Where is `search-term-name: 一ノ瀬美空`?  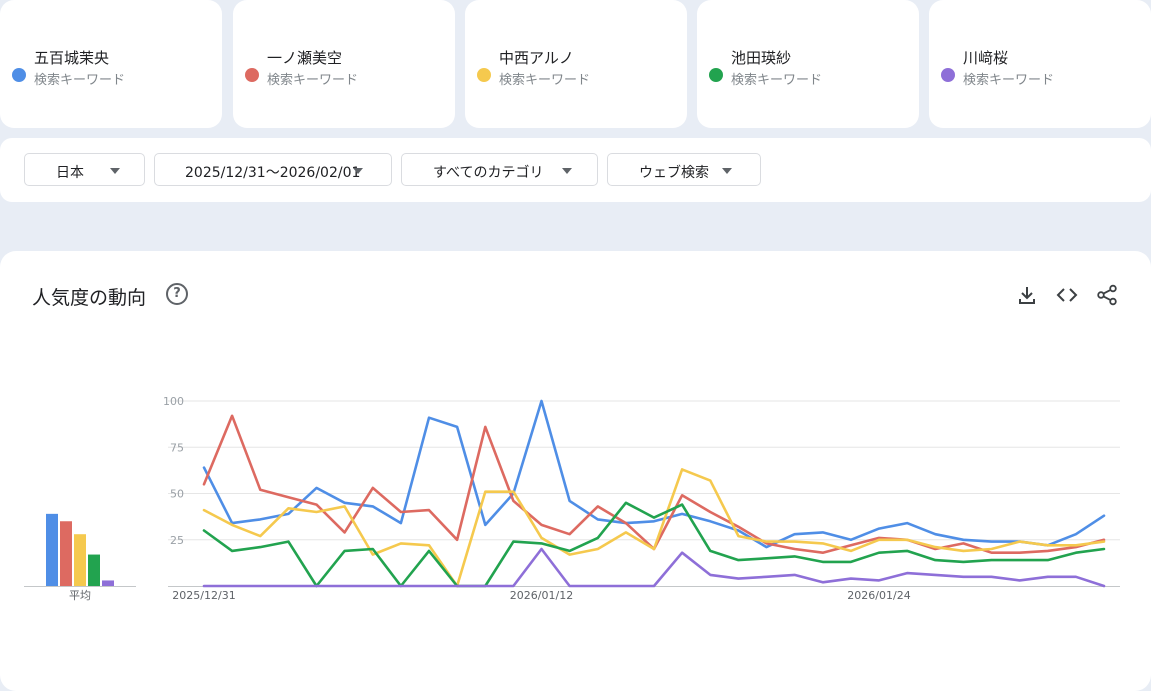 search-term-name: 一ノ瀬美空 is located at coordinates (305, 58).